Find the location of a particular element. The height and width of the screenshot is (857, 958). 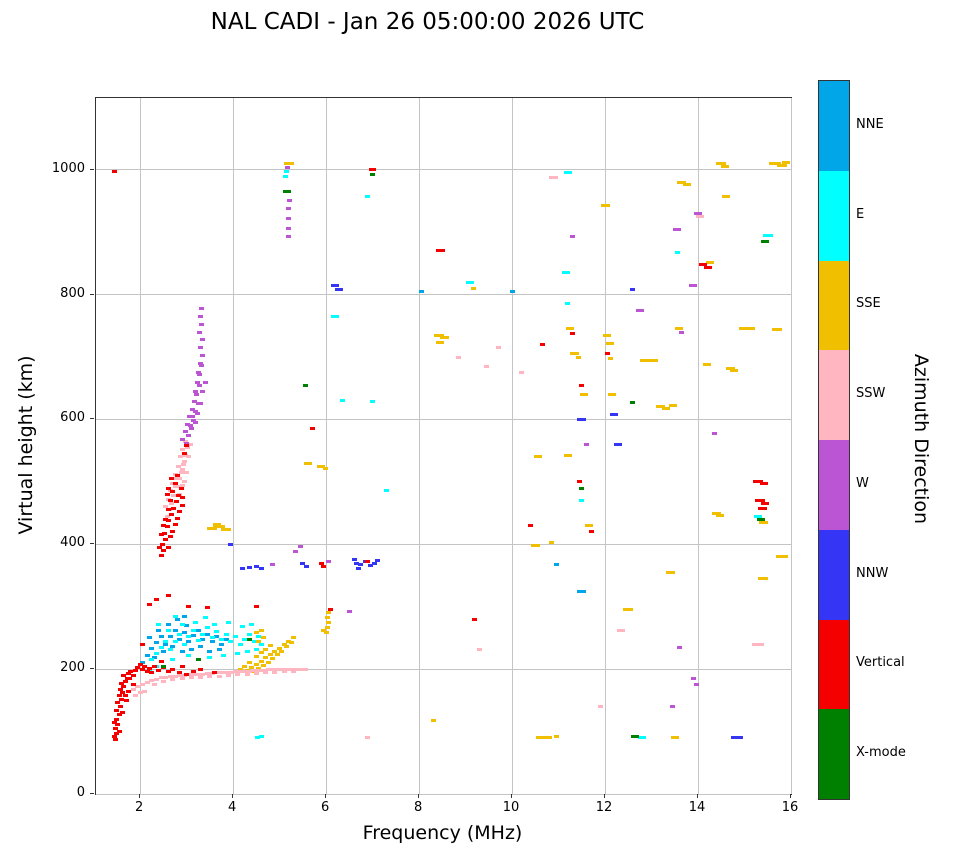

x-tick-label: 4 is located at coordinates (232, 807).